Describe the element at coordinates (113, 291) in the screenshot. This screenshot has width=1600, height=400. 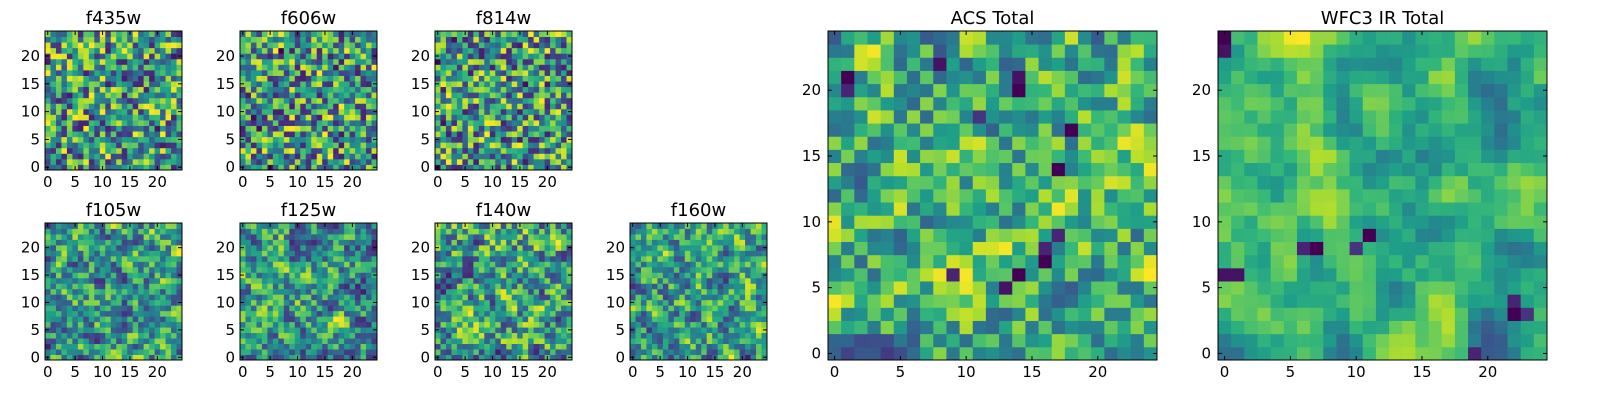
I see `axes-frame` at that location.